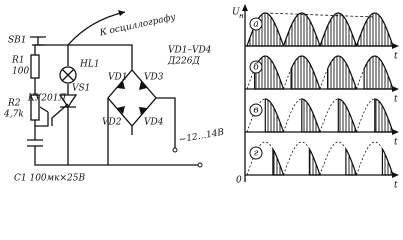 This screenshot has width=403, height=240. What do you see at coordinates (42, 116) in the screenshot?
I see `r2-wiper` at bounding box center [42, 116].